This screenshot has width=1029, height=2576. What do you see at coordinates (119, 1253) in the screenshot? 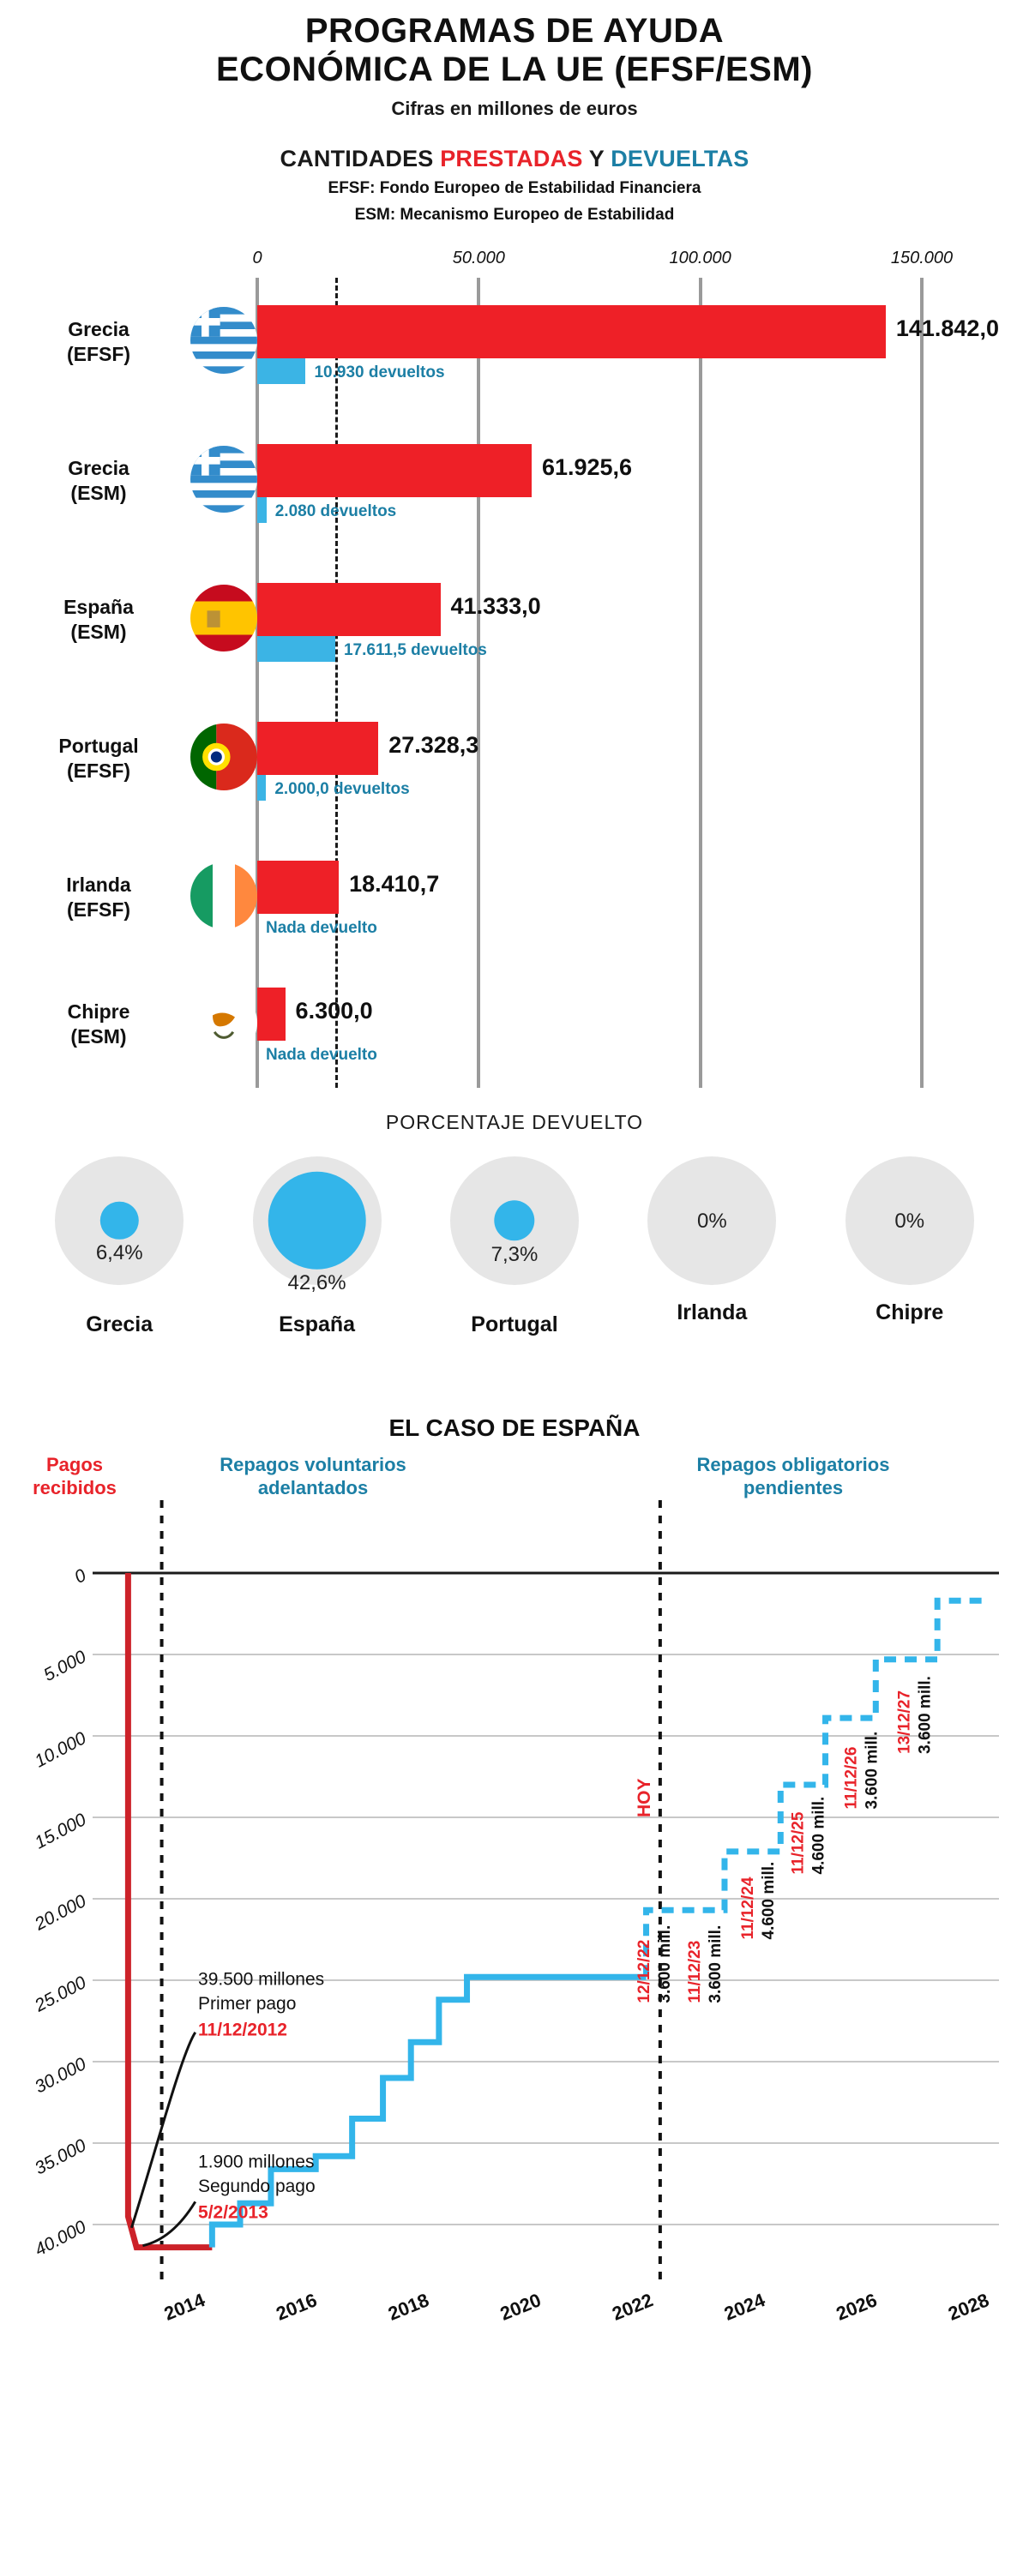
I see `pct-circle-value: 6,4%` at bounding box center [119, 1253].